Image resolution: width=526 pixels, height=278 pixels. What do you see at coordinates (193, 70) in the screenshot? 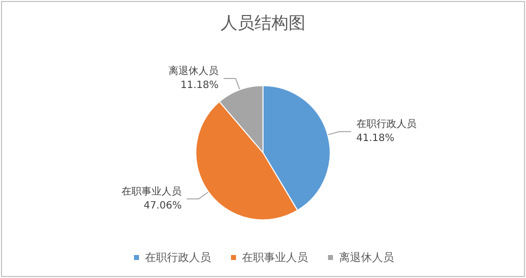
I see `slice-label: 离退休人员` at bounding box center [193, 70].